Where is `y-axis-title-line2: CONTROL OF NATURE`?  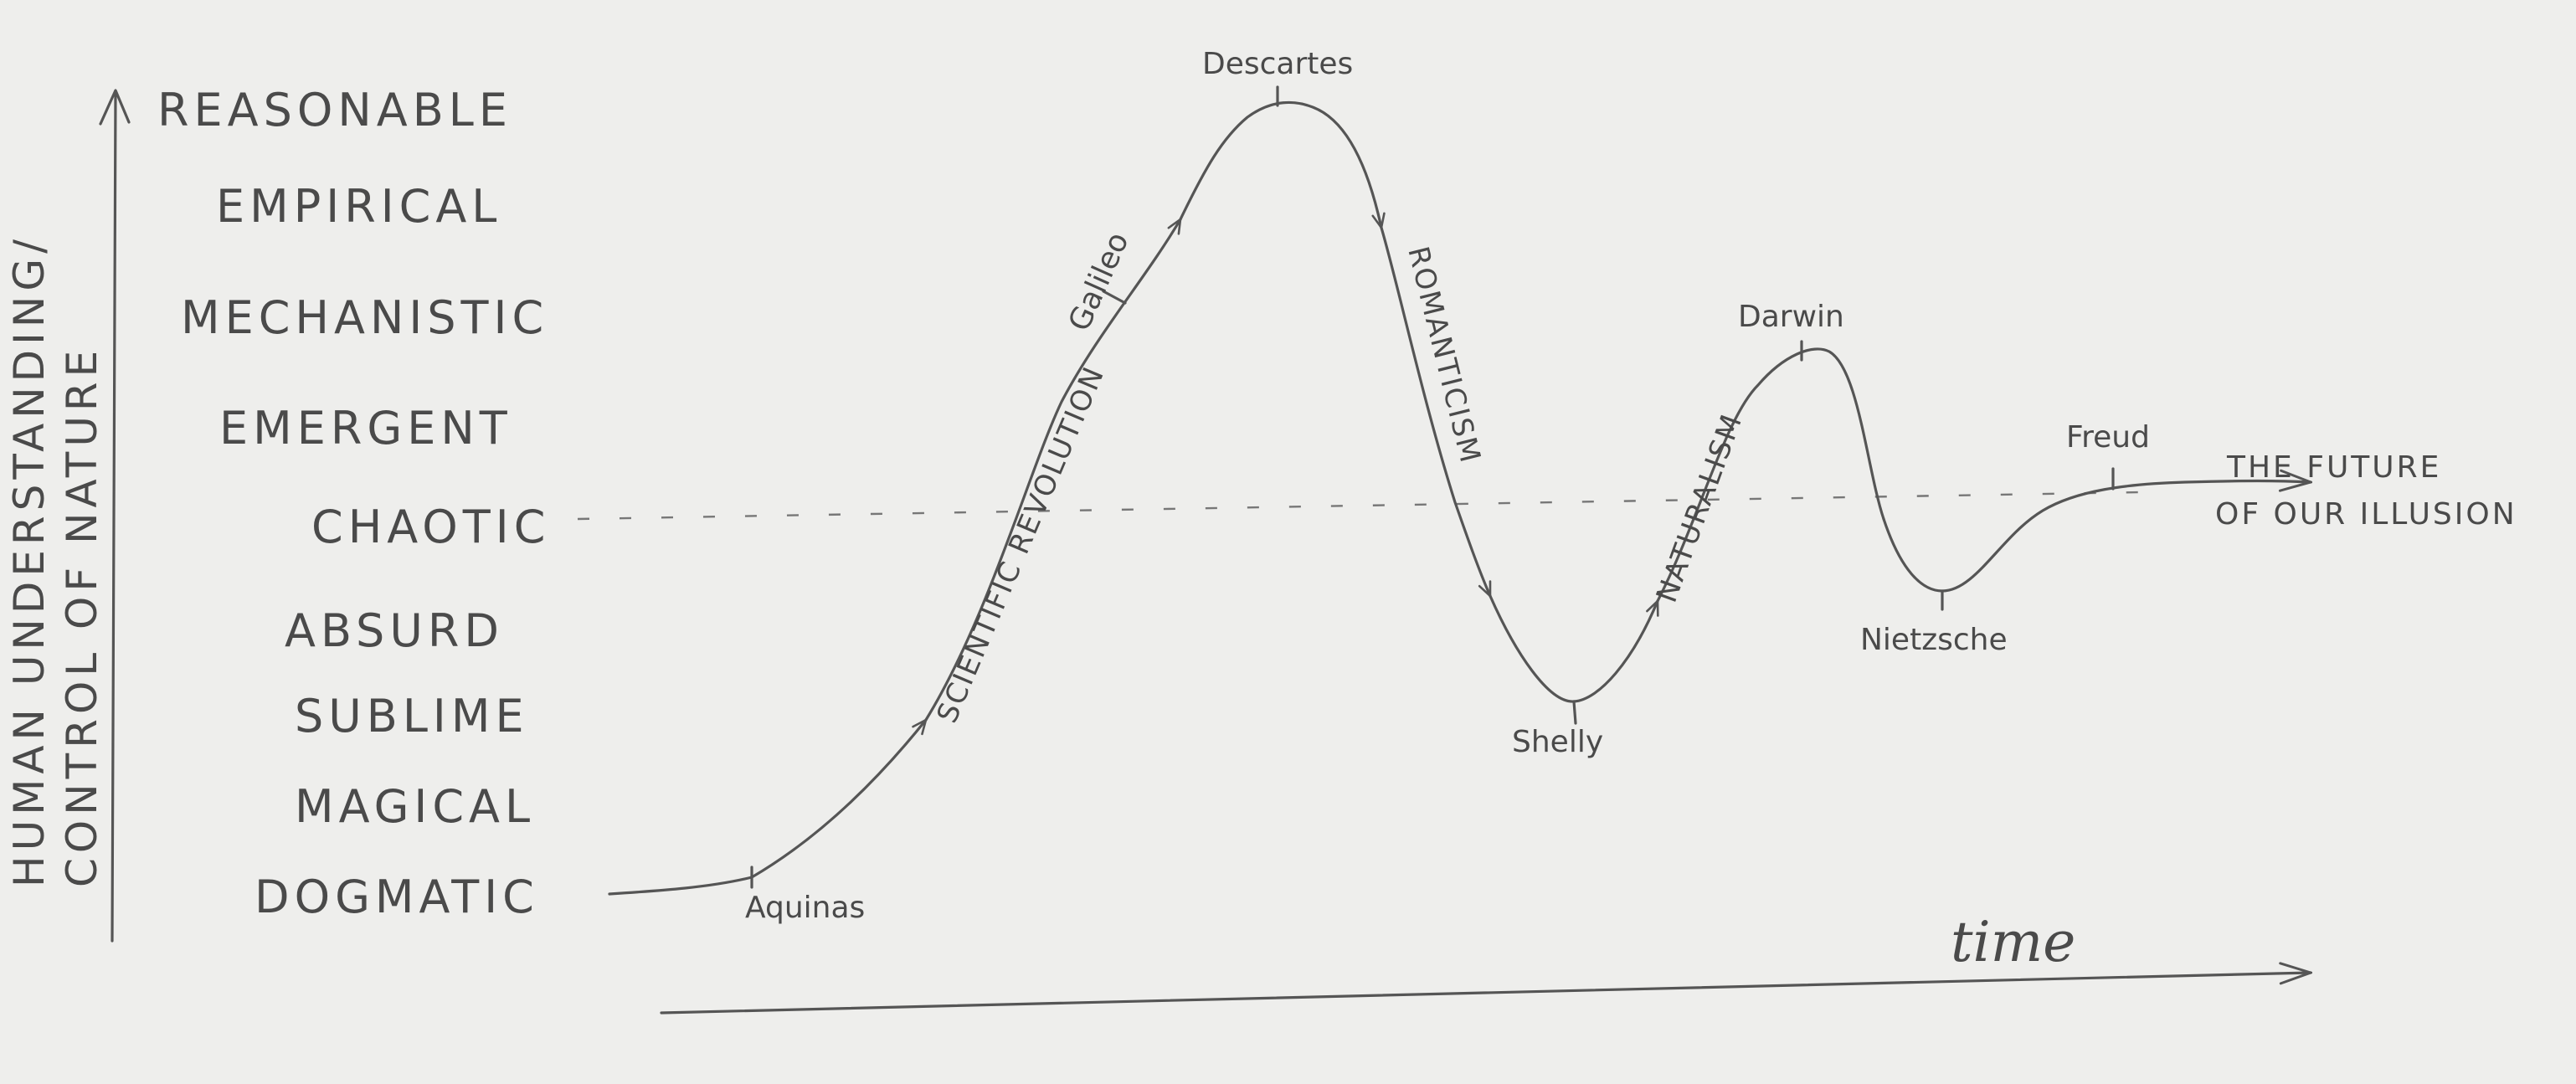
y-axis-title-line2: CONTROL OF NATURE is located at coordinates (82, 616).